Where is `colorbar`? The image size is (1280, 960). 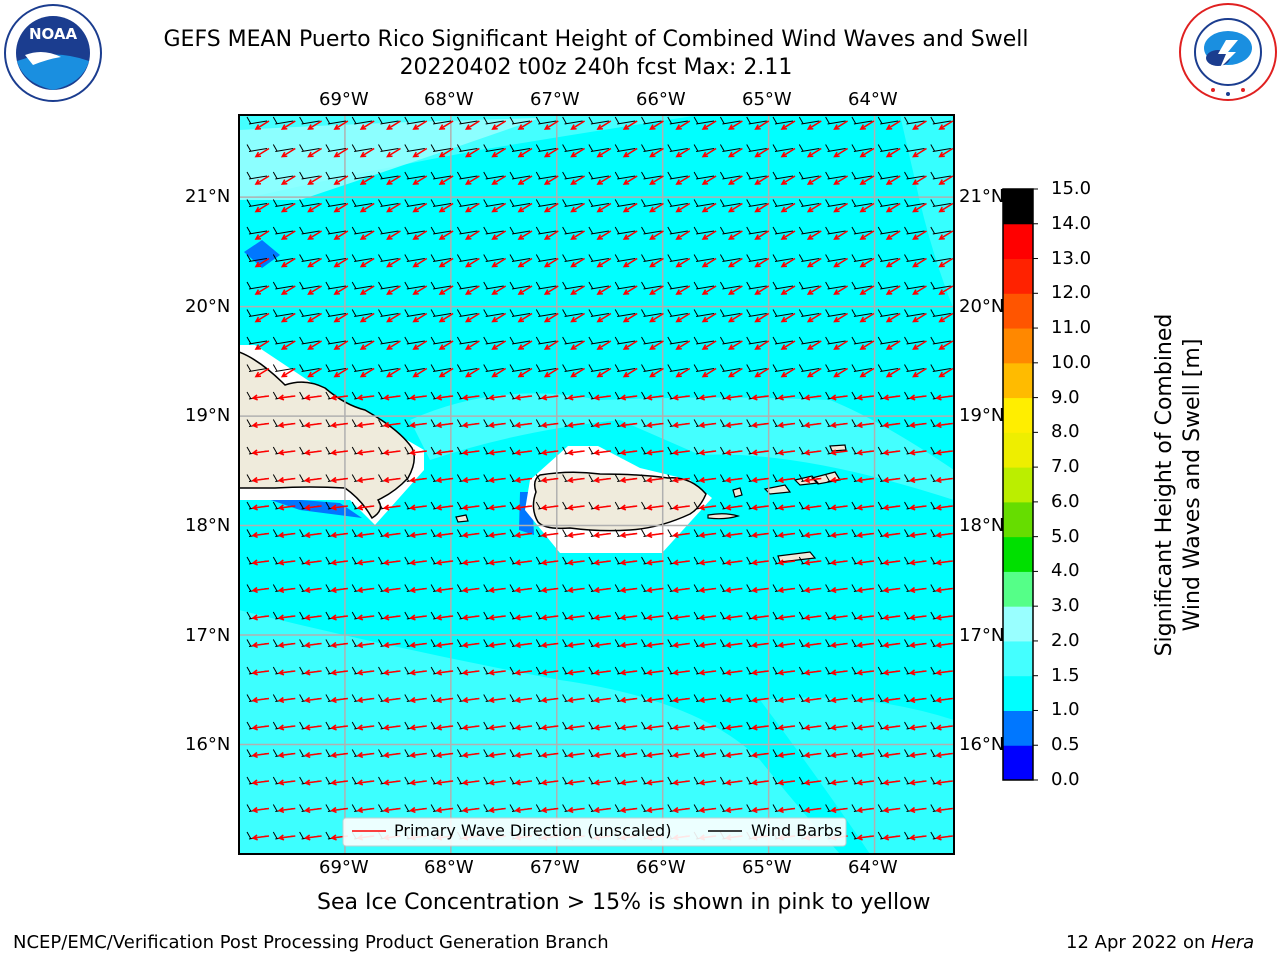 colorbar is located at coordinates (1020, 484).